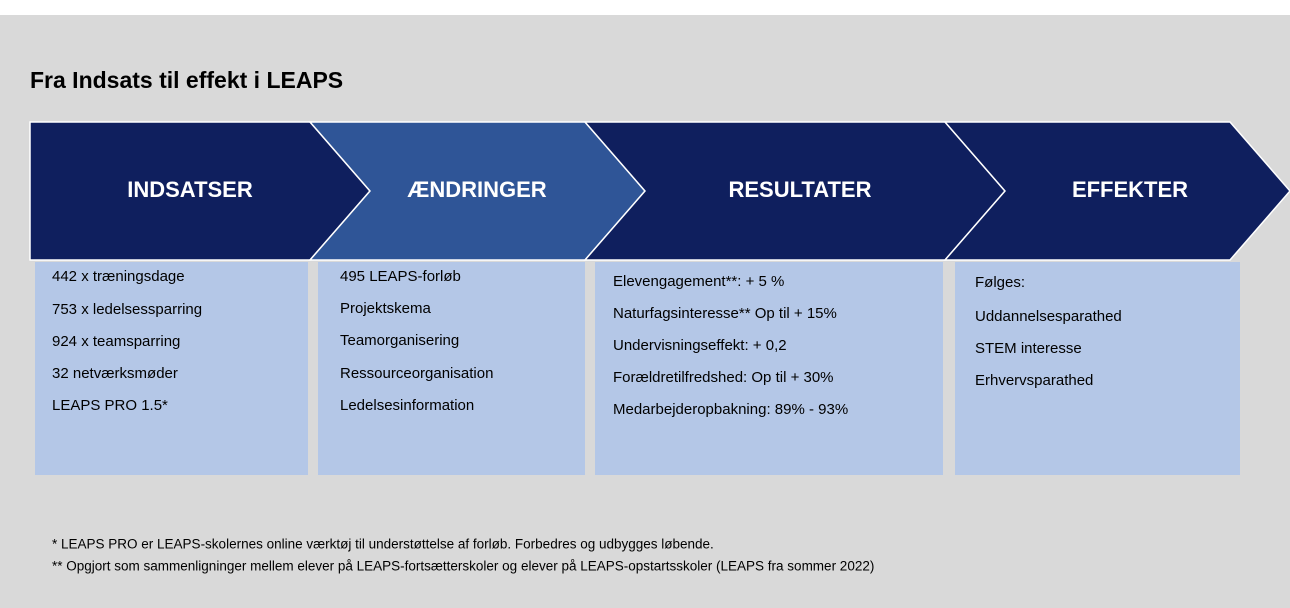  What do you see at coordinates (116, 341) in the screenshot?
I see `stage-item: 924 x teamsparring` at bounding box center [116, 341].